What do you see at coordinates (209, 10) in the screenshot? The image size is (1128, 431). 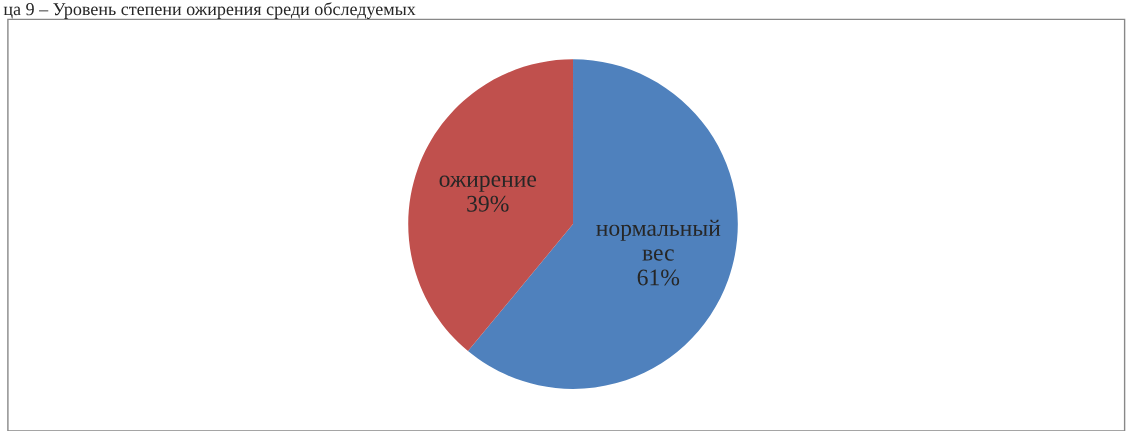 I see `text: ца 9 – Уровень степени ожирения среди обследуемых` at bounding box center [209, 10].